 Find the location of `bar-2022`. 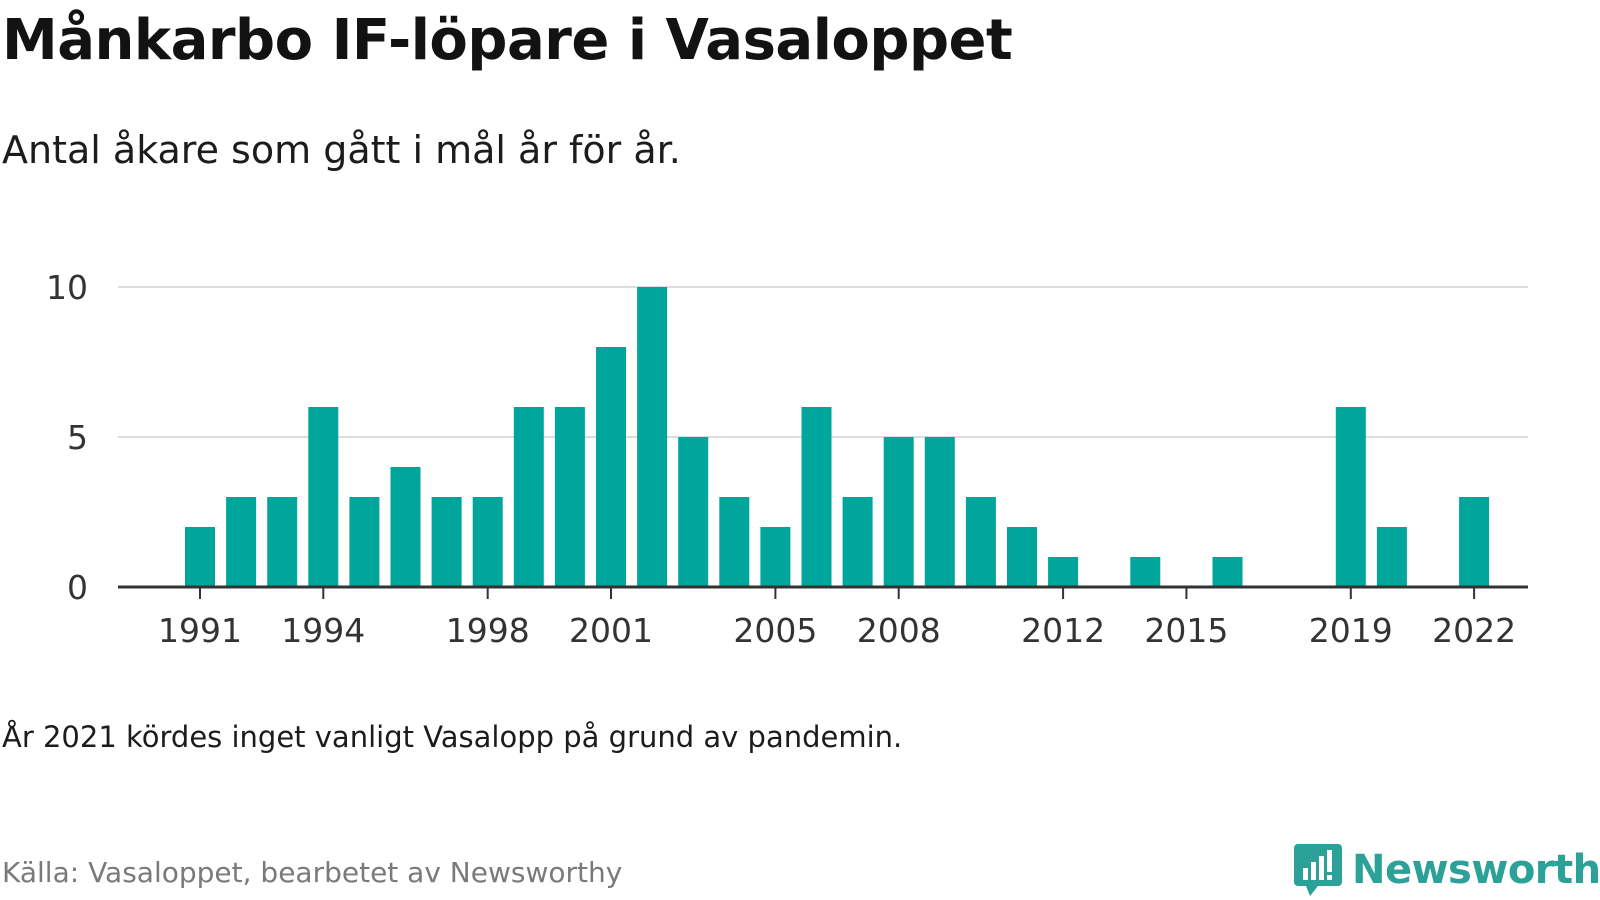

bar-2022 is located at coordinates (1474, 542).